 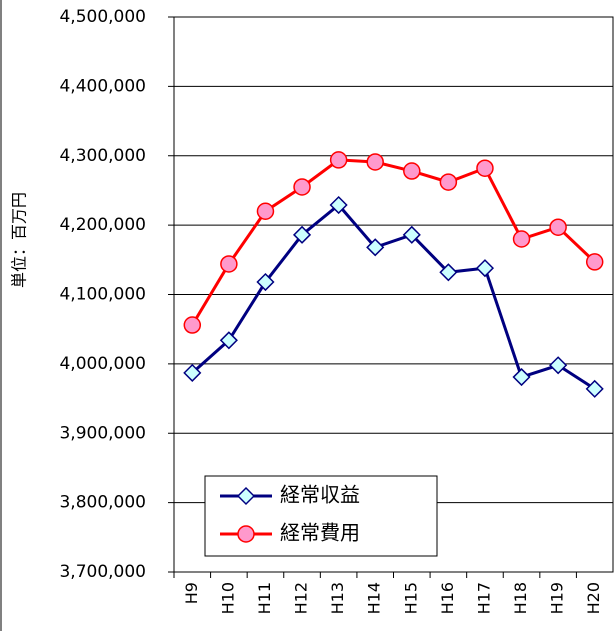 I want to click on x-tick-label: H11, so click(x=264, y=598).